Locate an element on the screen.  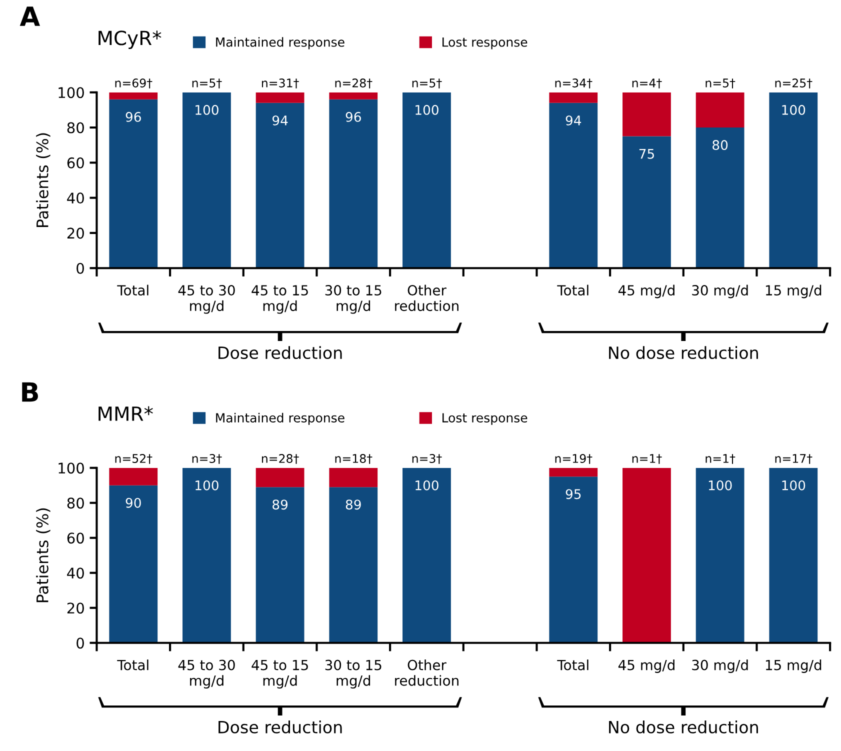
text: n=69† is located at coordinates (133, 83).